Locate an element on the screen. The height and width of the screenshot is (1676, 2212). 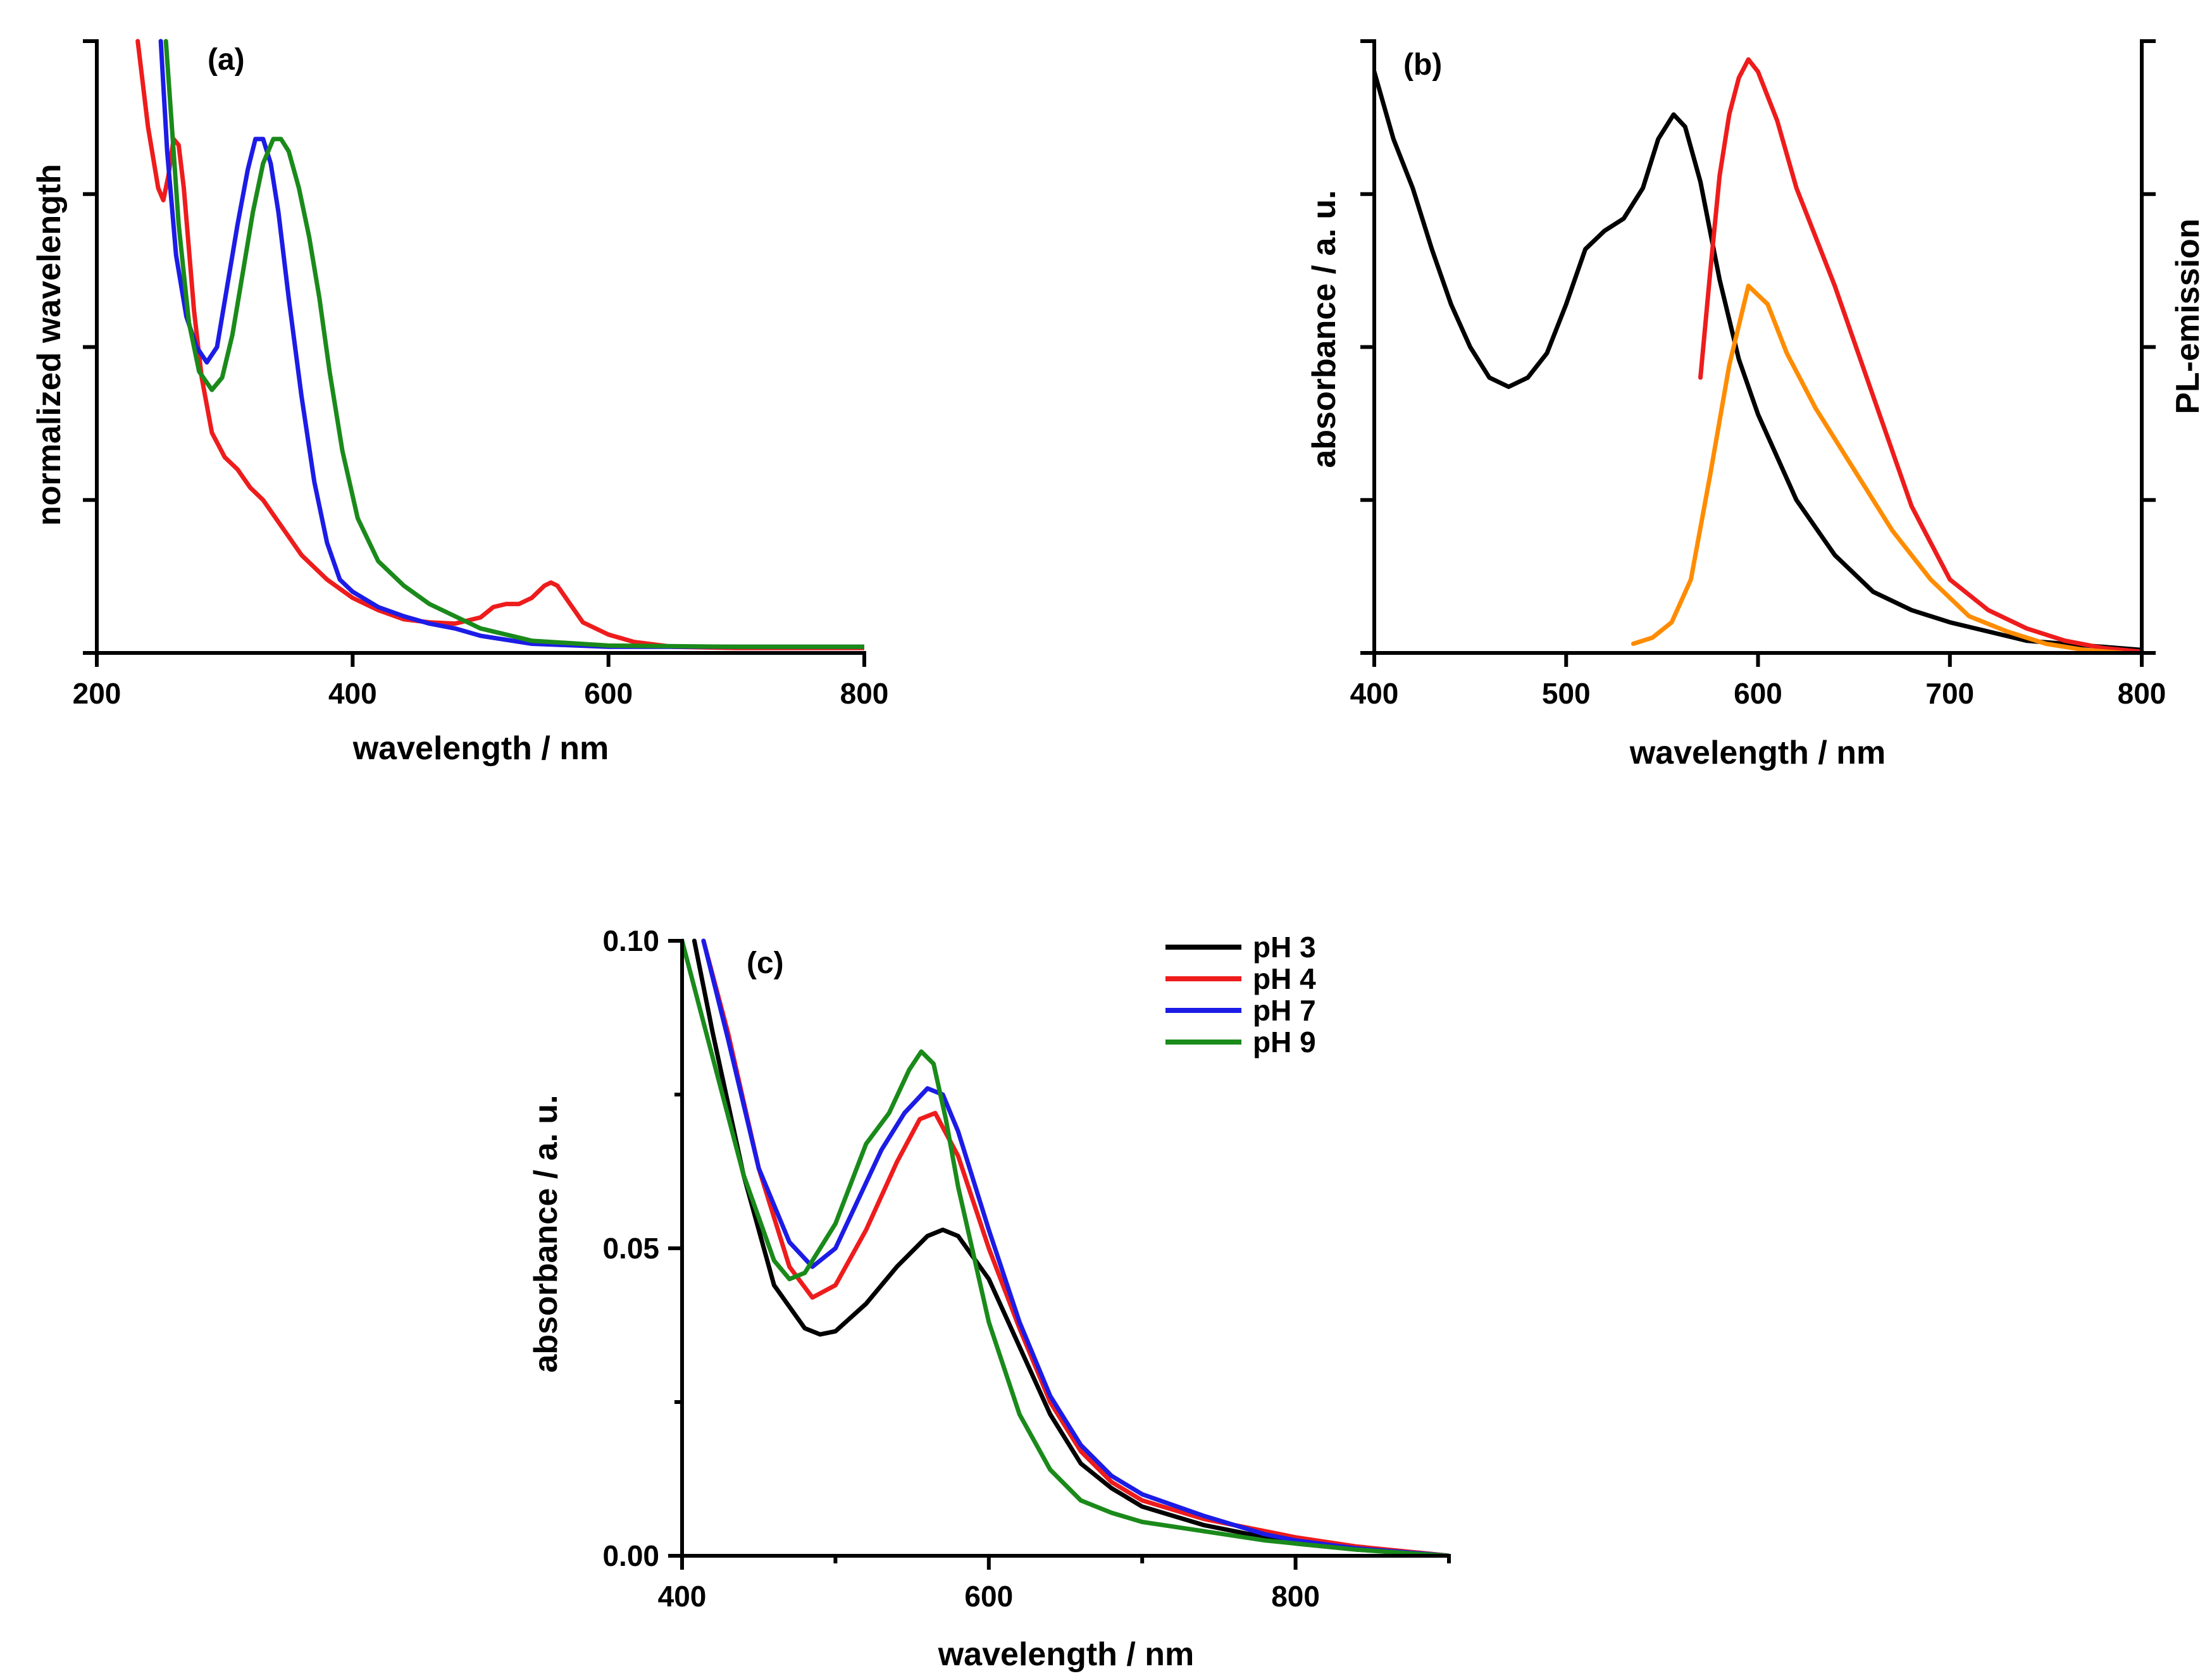
legend-c: pH 3pH 4pH 7pH 9 is located at coordinates (1240, 994).